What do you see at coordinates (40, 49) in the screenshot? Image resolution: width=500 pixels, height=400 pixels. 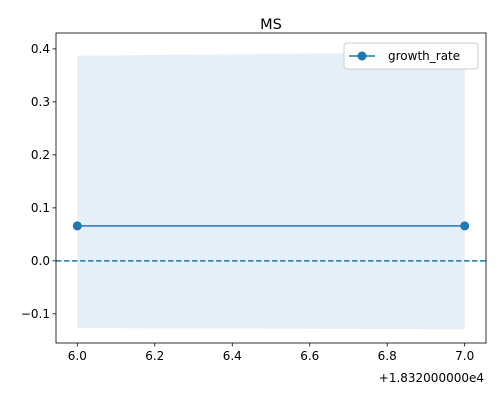 I see `y-tick-label: 0.4` at bounding box center [40, 49].